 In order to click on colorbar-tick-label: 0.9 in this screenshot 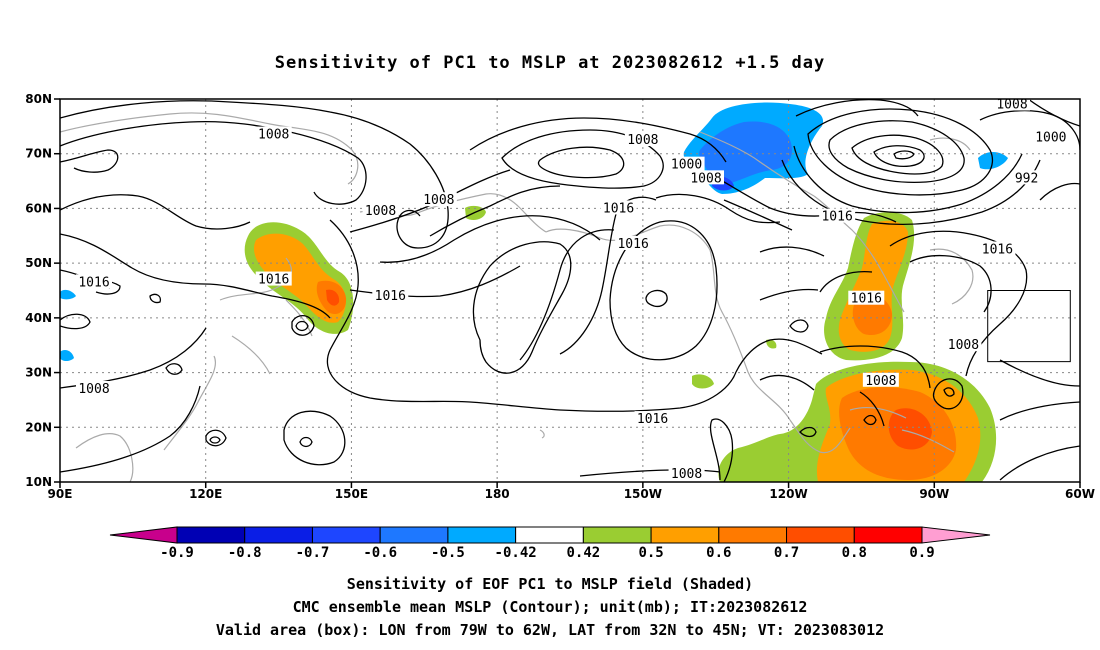, I will do `click(921, 553)`.